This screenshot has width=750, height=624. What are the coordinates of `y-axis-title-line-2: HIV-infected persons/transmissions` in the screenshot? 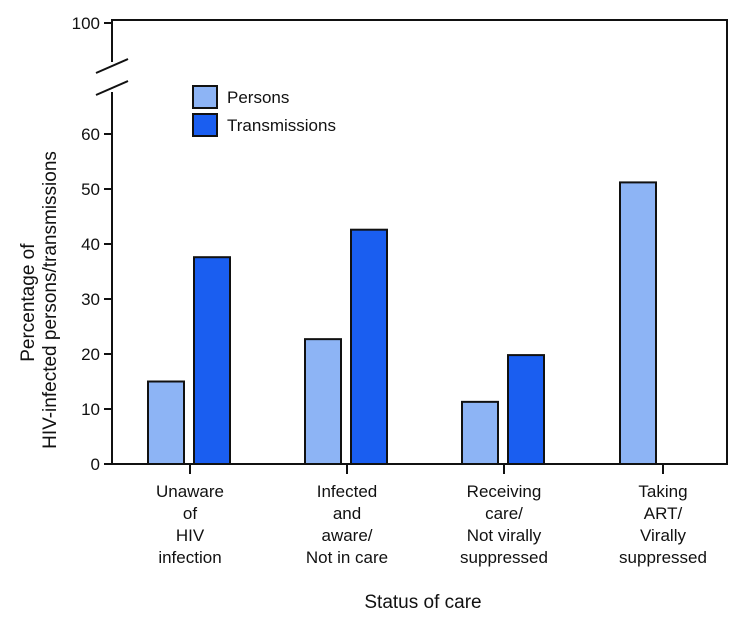 It's located at (50, 300).